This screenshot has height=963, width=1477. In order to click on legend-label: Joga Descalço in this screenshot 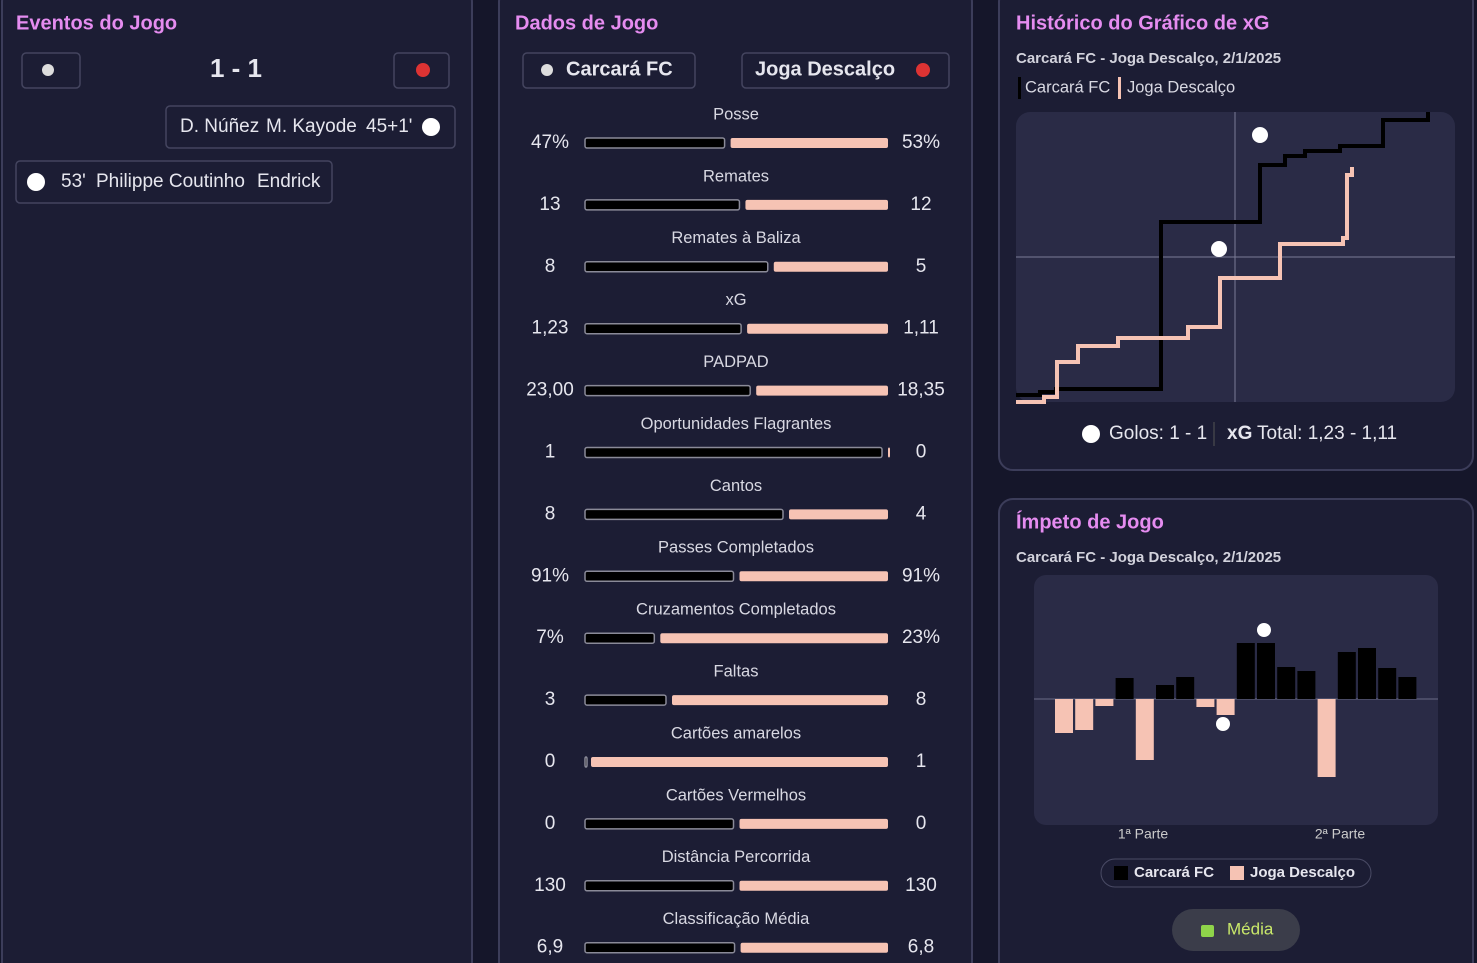, I will do `click(1181, 87)`.